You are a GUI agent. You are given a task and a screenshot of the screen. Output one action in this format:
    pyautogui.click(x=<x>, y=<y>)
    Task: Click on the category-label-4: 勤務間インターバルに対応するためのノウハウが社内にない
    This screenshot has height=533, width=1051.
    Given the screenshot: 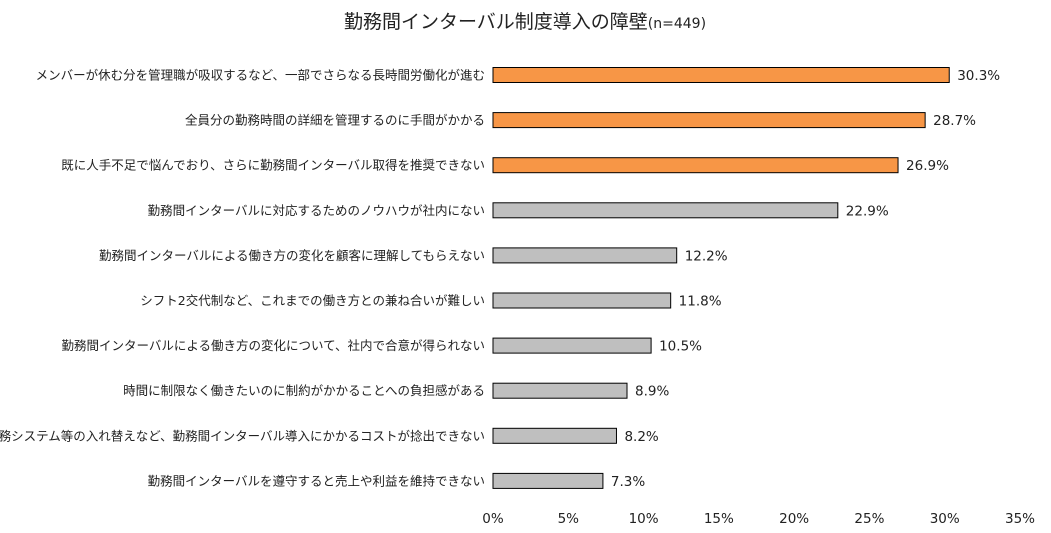 What is the action you would take?
    pyautogui.click(x=316, y=210)
    